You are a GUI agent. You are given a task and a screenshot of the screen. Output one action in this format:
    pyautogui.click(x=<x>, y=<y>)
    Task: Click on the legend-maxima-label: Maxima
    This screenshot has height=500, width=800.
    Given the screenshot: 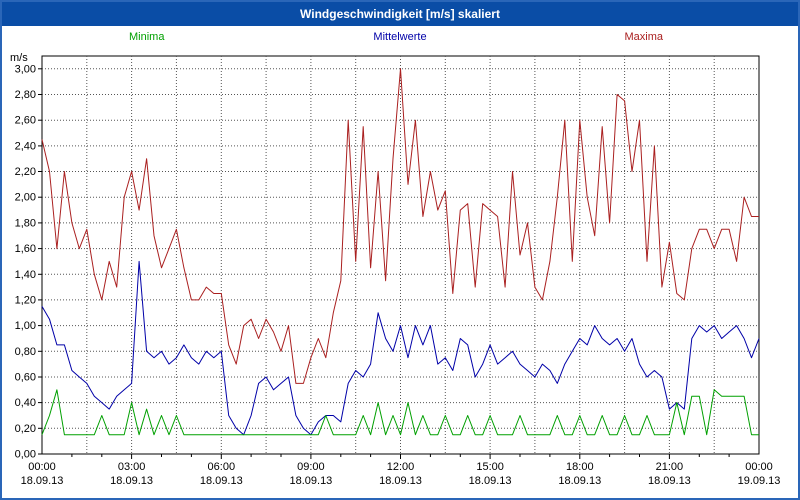 What is the action you would take?
    pyautogui.click(x=643, y=37)
    